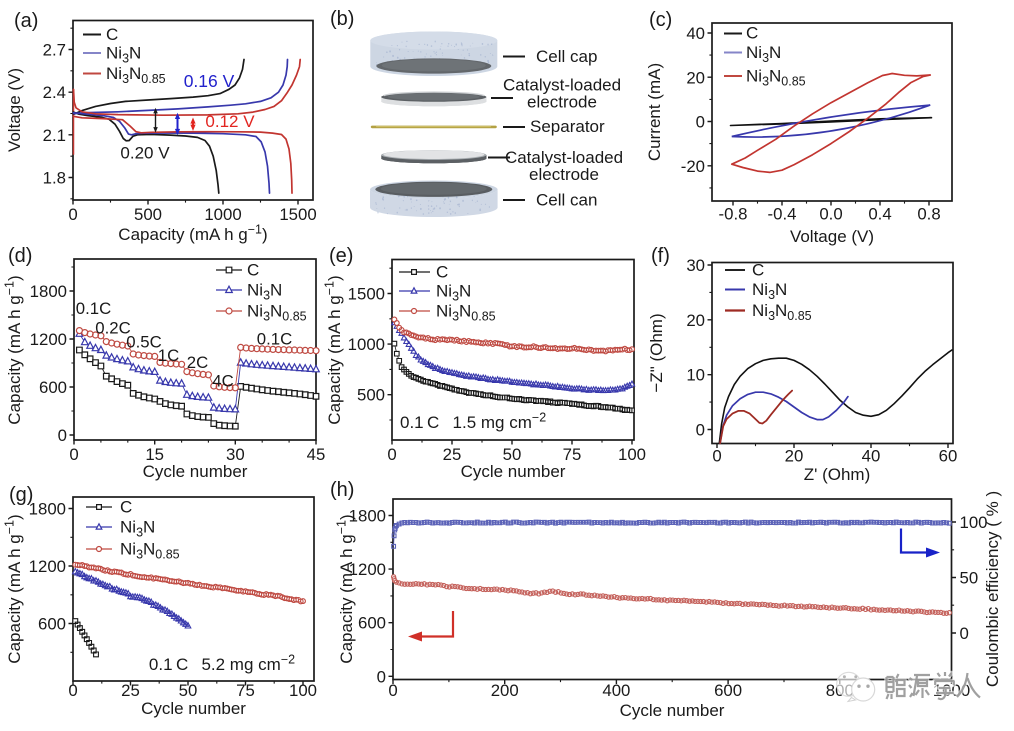 This screenshot has width=1014, height=731. What do you see at coordinates (693, 166) in the screenshot?
I see `svg-text: -20` at bounding box center [693, 166].